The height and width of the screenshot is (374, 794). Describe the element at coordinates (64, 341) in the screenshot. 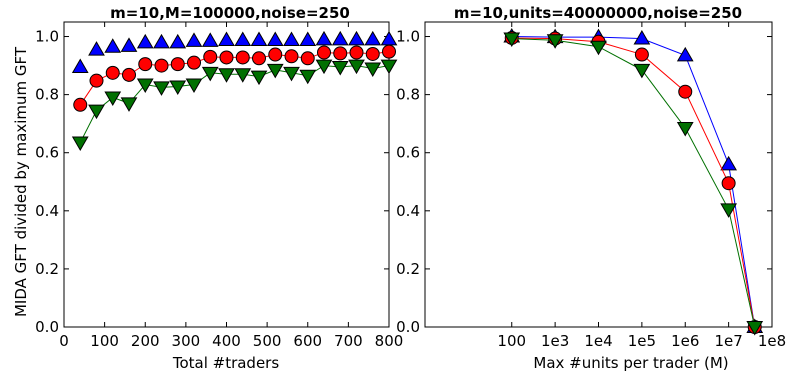

I see `left-x-tick-label: 0` at that location.